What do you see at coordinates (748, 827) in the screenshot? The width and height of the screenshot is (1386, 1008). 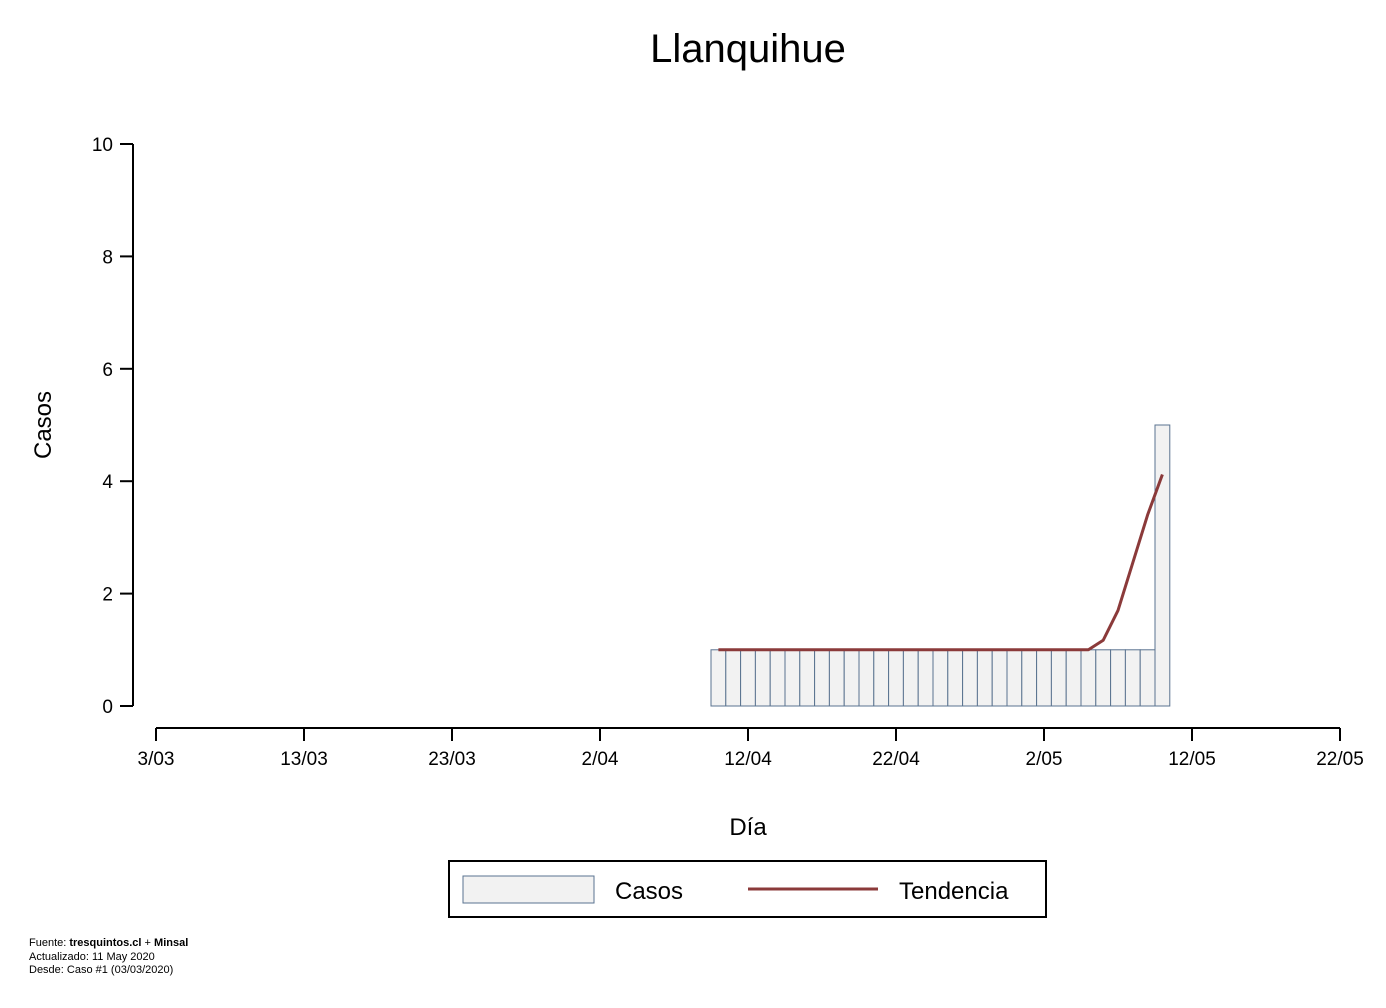 I see `x-axis-label: Día` at bounding box center [748, 827].